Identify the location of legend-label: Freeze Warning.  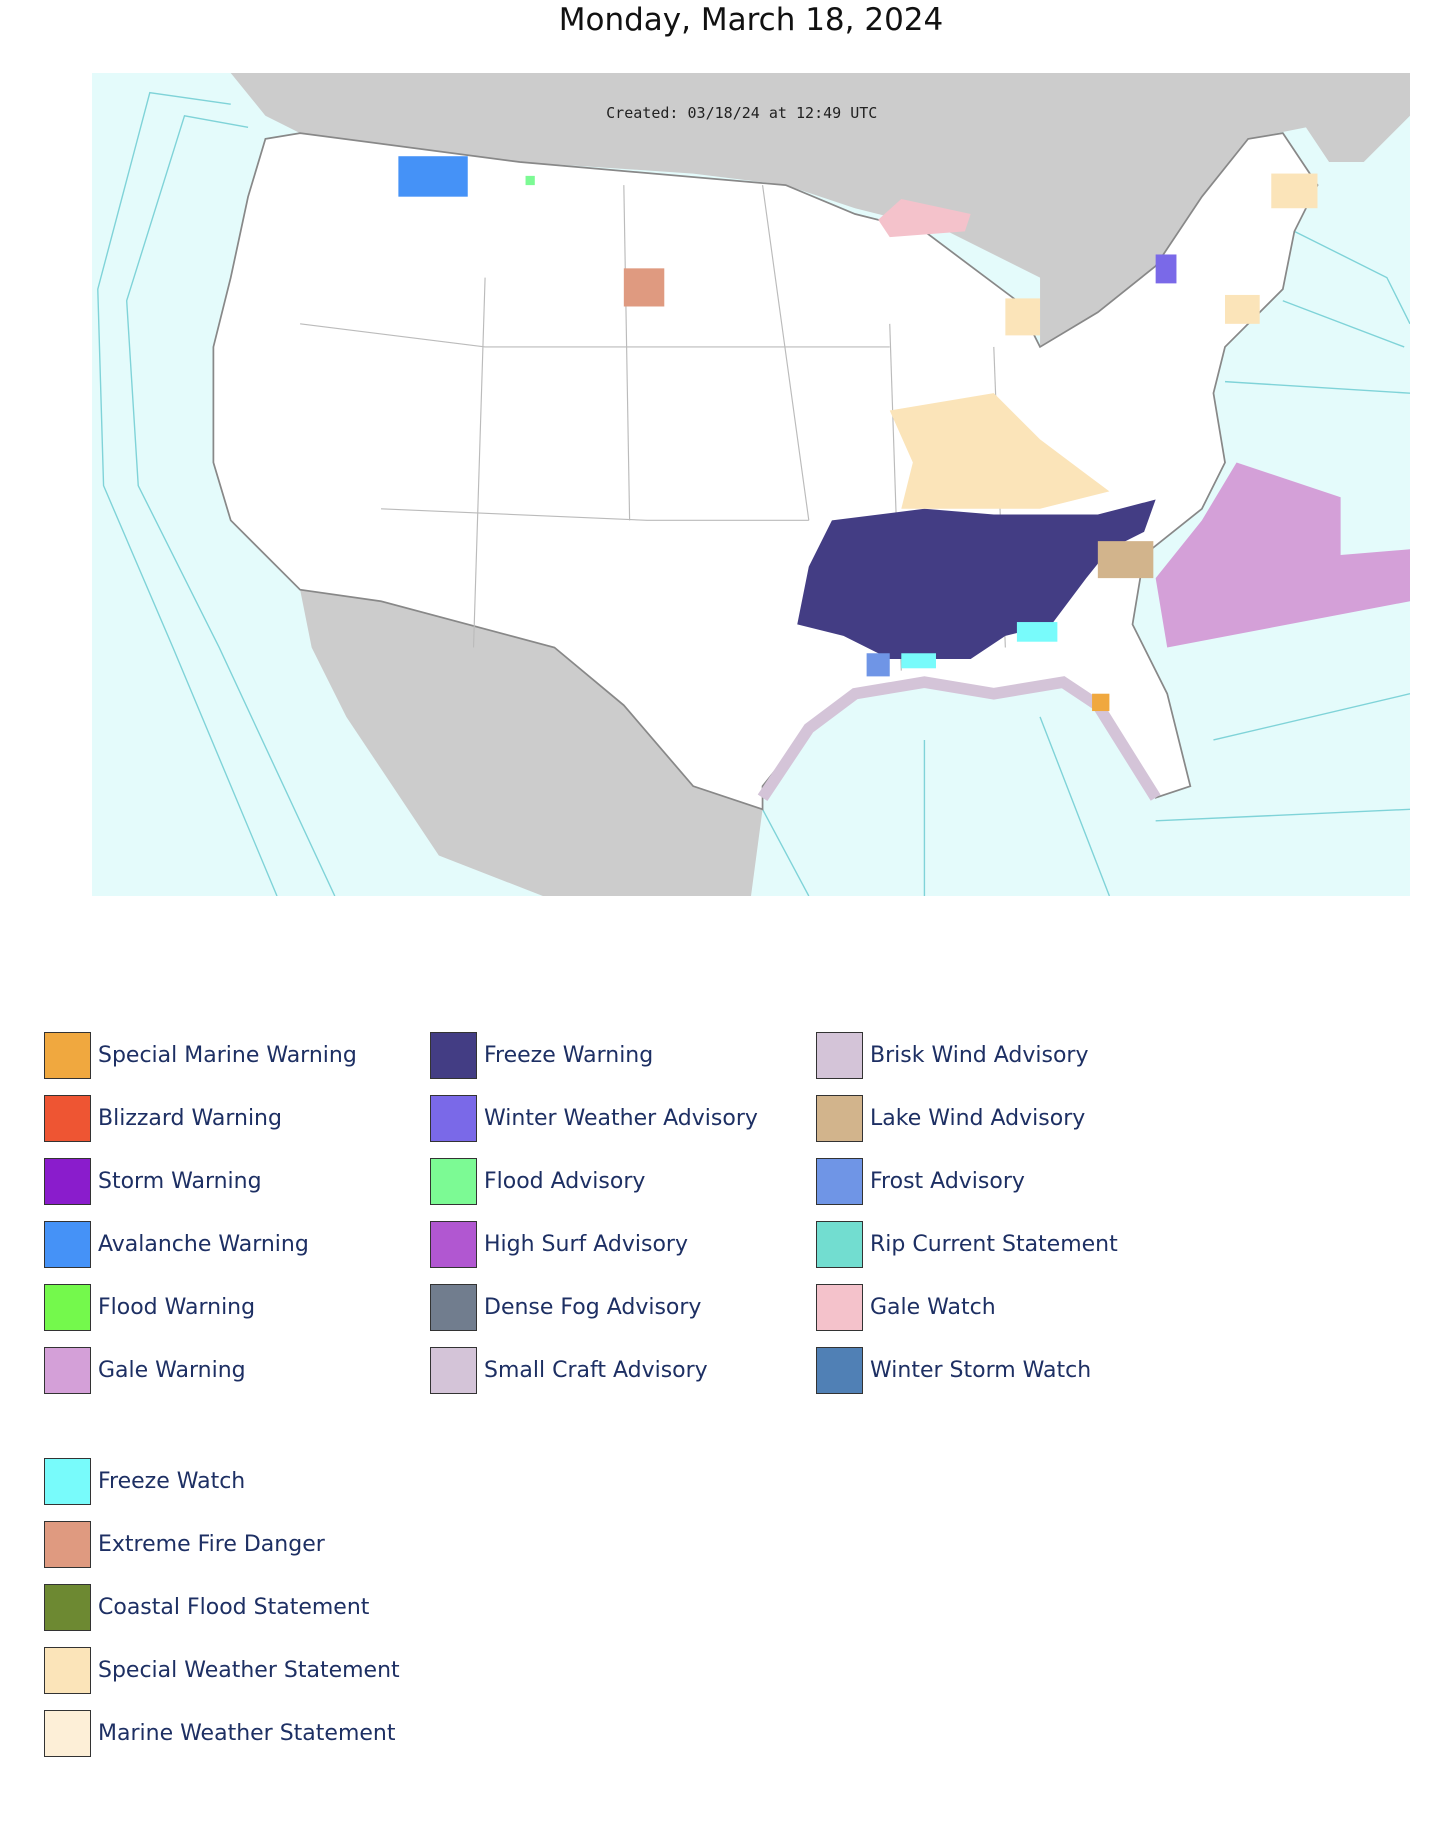
(569, 1055).